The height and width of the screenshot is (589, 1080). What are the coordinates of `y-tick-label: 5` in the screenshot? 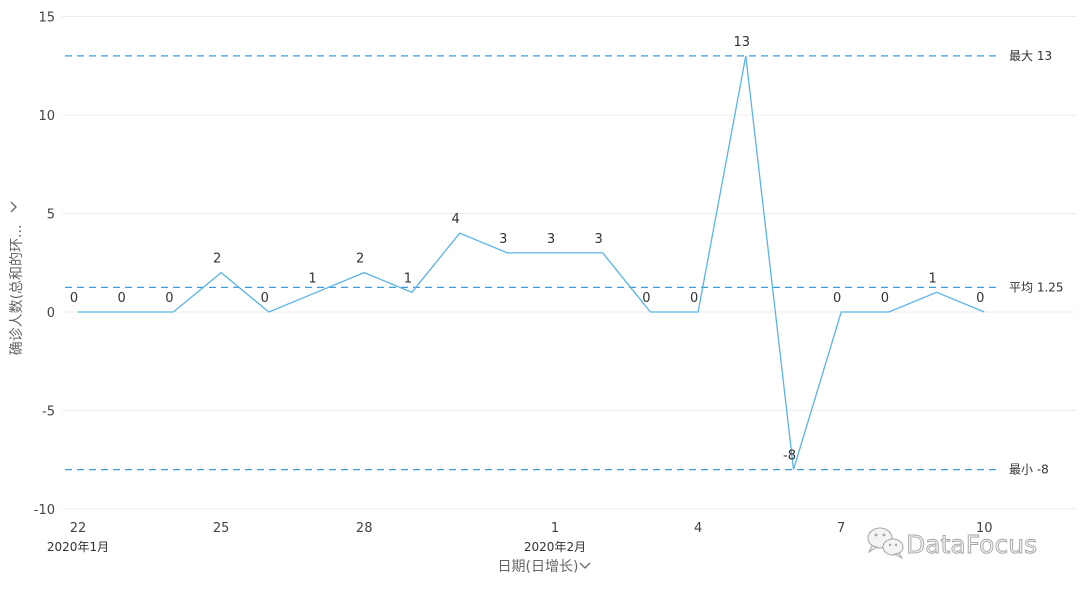 It's located at (51, 215).